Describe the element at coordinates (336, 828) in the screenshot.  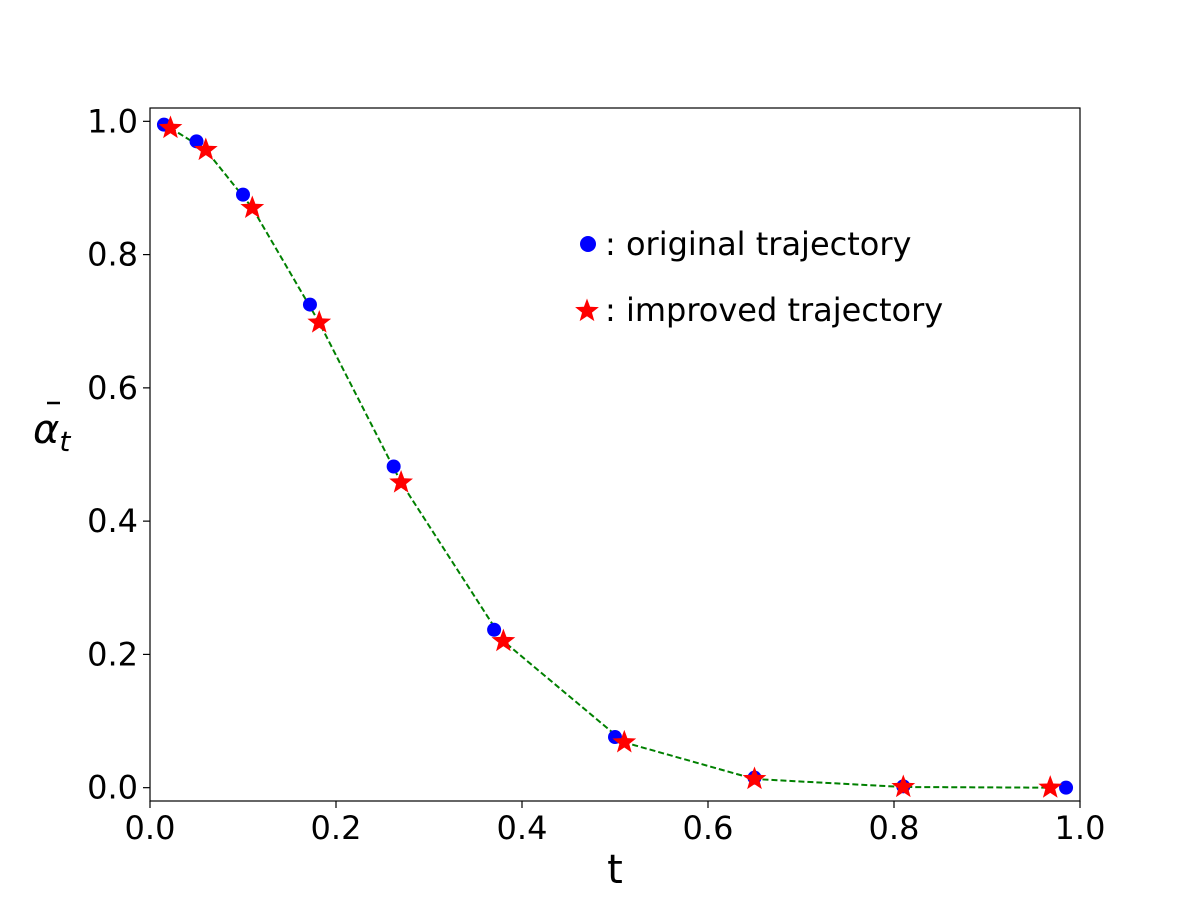
I see `x-tick-label: 0.2` at that location.